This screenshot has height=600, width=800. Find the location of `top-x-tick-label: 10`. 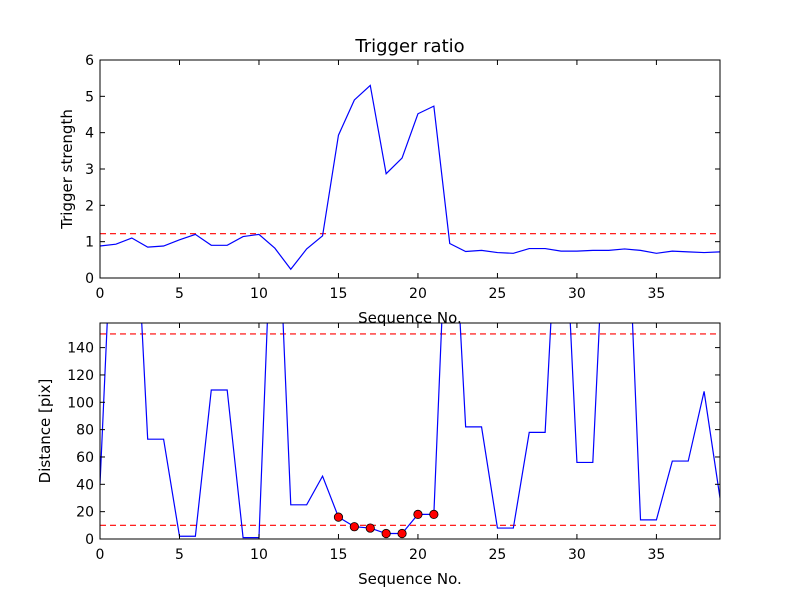

top-x-tick-label: 10 is located at coordinates (259, 294).